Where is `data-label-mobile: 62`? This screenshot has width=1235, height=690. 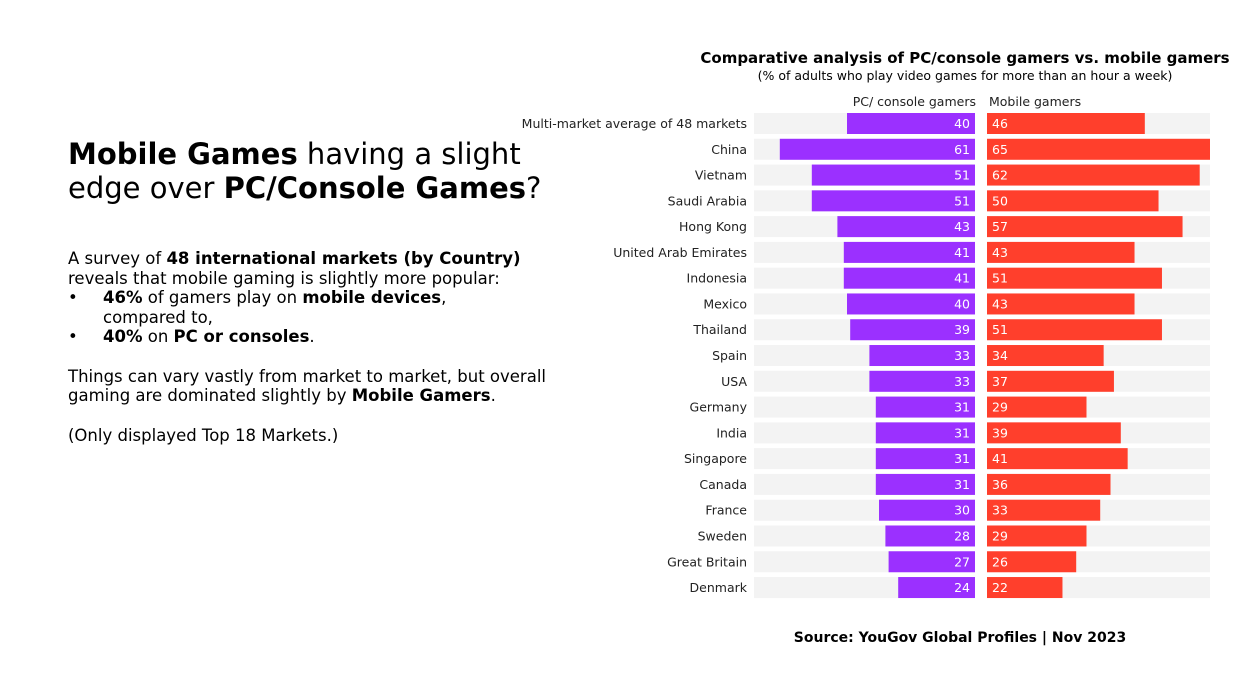 data-label-mobile: 62 is located at coordinates (1000, 175).